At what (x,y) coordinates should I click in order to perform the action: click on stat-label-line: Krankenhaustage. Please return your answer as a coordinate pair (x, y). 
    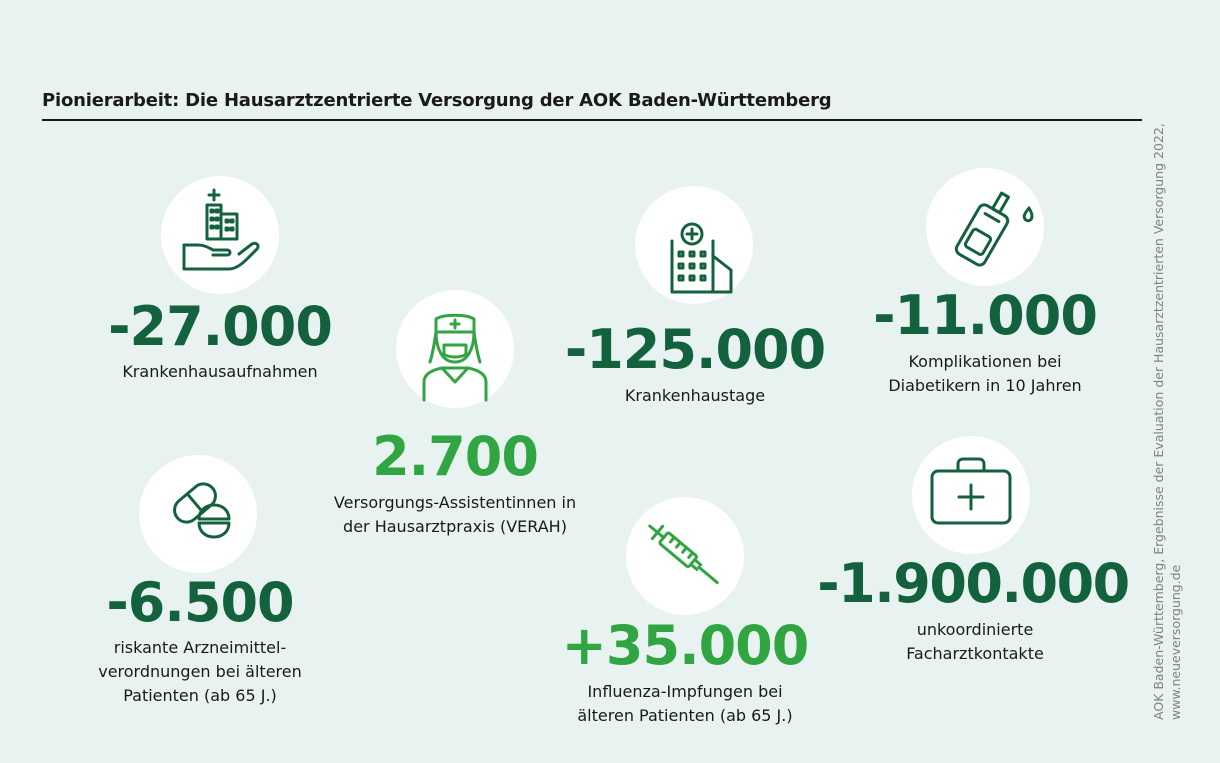
    Looking at the image, I should click on (695, 395).